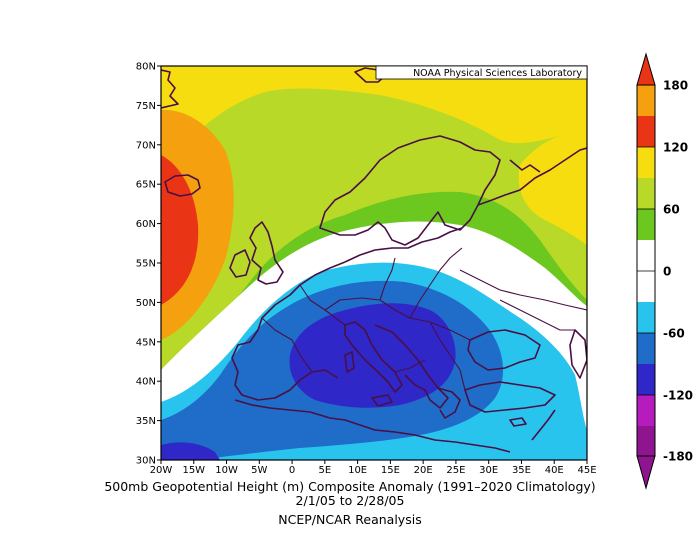 This screenshot has width=700, height=542. What do you see at coordinates (373, 468) in the screenshot?
I see `longitude-axis: 20W 15W 10W 5W 0 5E 10E 15E 20E 25E 30E 35E 40E 45E` at bounding box center [373, 468].